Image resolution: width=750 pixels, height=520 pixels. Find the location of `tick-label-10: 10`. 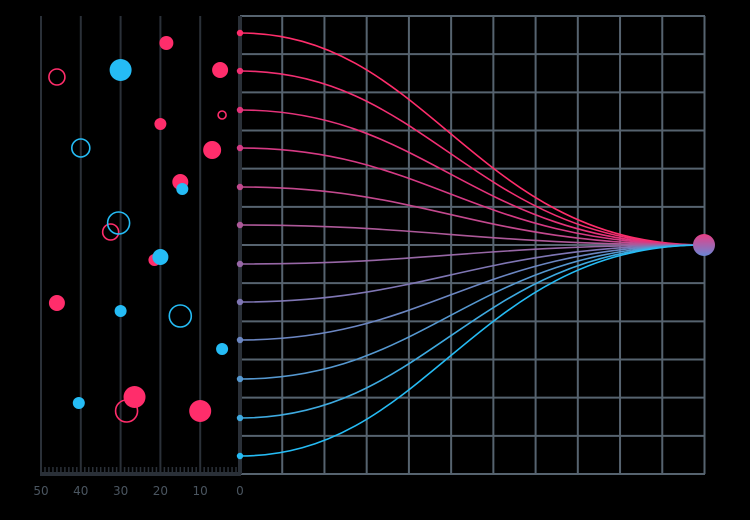

tick-label-10: 10 is located at coordinates (200, 491).